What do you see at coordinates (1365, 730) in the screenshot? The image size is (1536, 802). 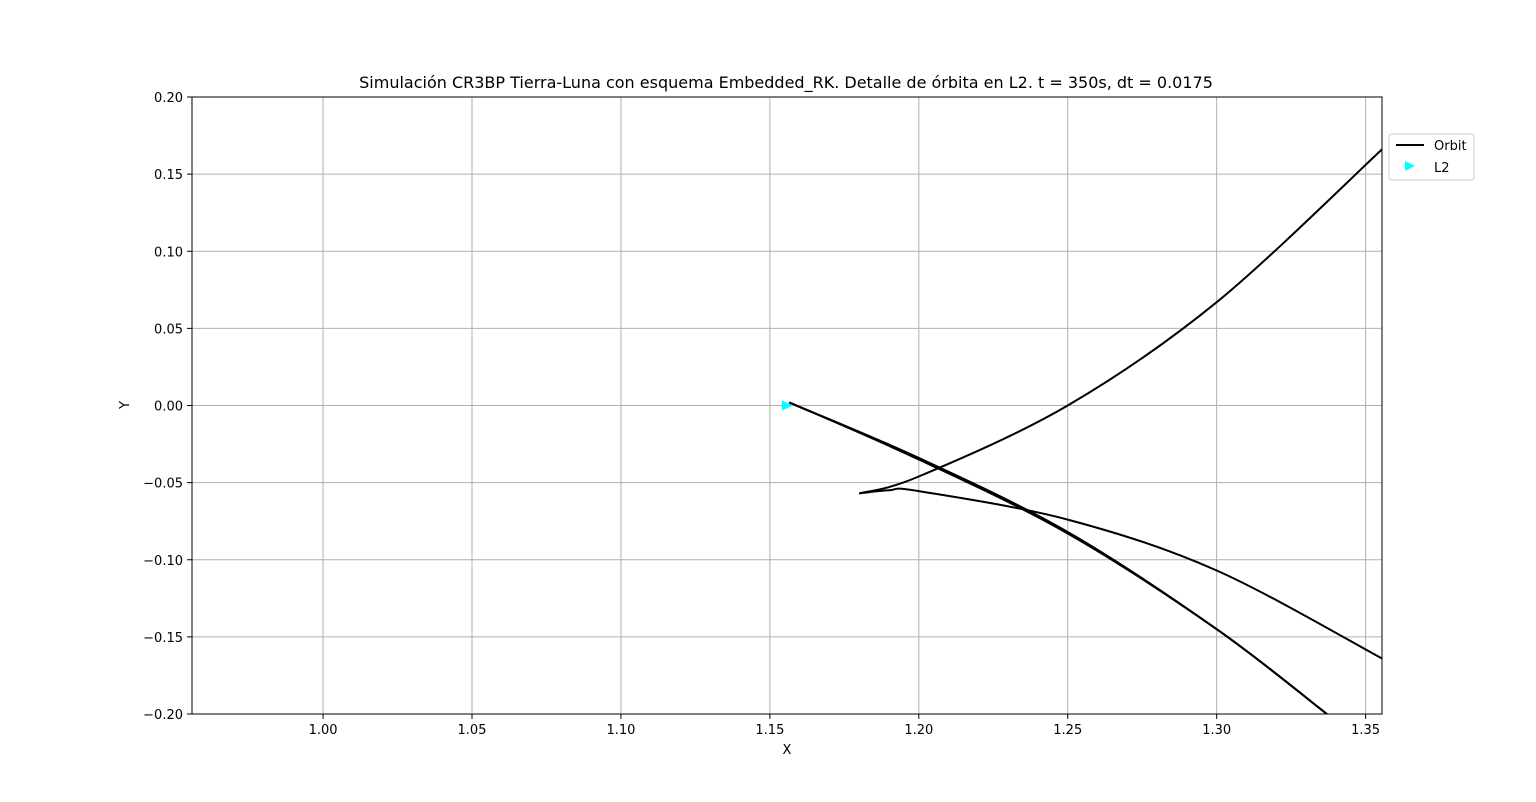 I see `x-tick-label: 1.35` at bounding box center [1365, 730].